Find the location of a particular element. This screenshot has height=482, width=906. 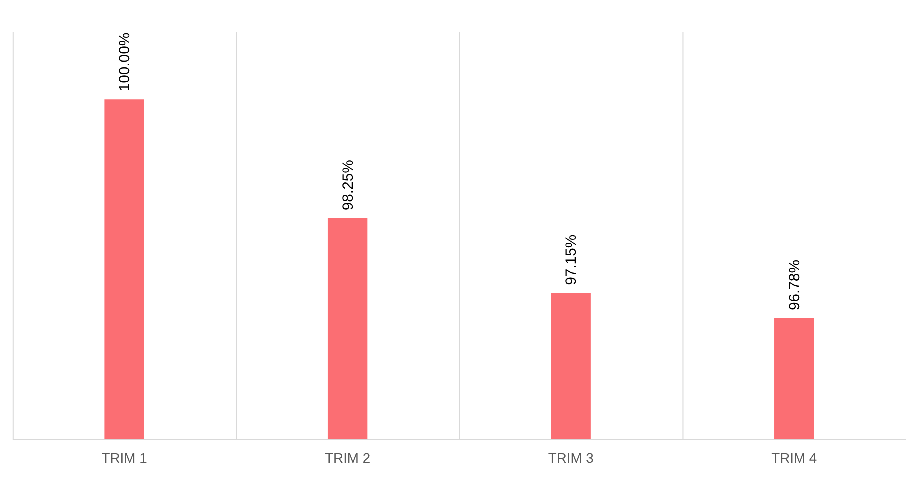

x-tick-label: TRIM 3 is located at coordinates (571, 458).